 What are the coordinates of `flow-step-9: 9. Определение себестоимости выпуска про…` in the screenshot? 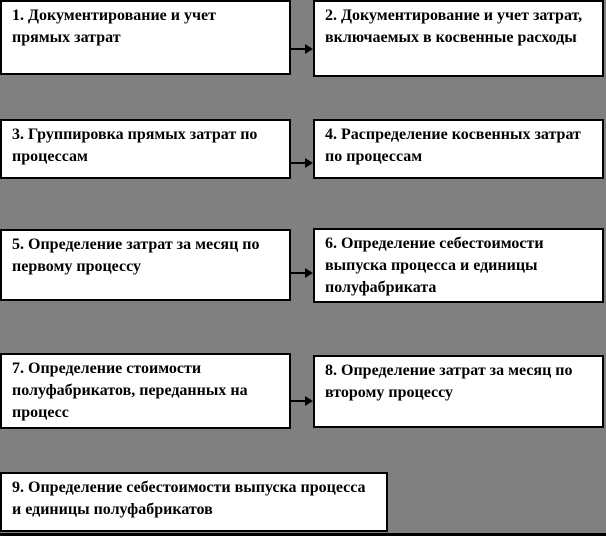 It's located at (194, 502).